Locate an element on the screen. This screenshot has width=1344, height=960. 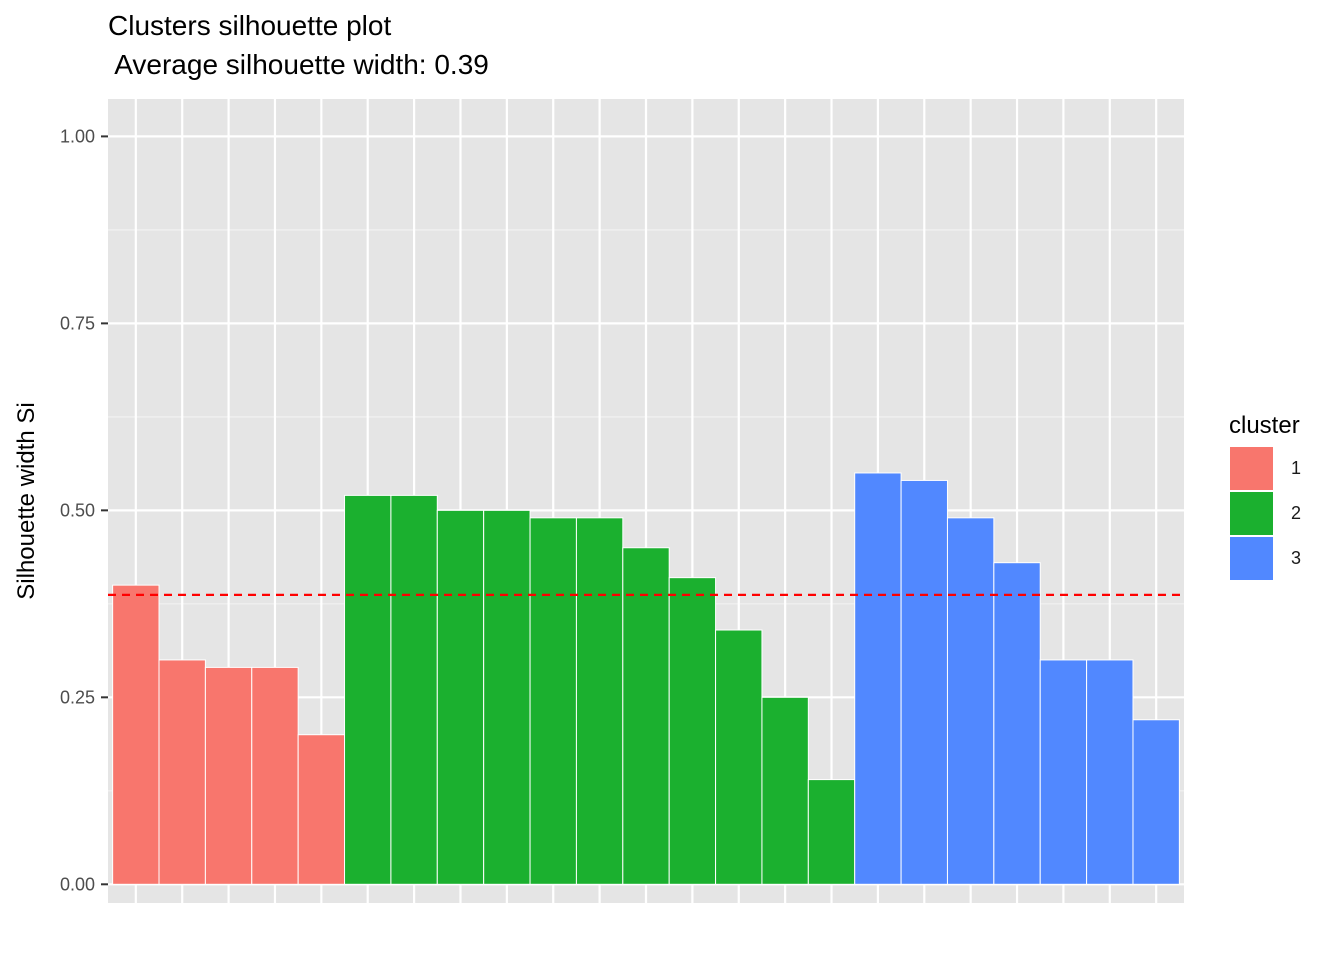
chart-title: Clusters silhouette plot is located at coordinates (250, 25).